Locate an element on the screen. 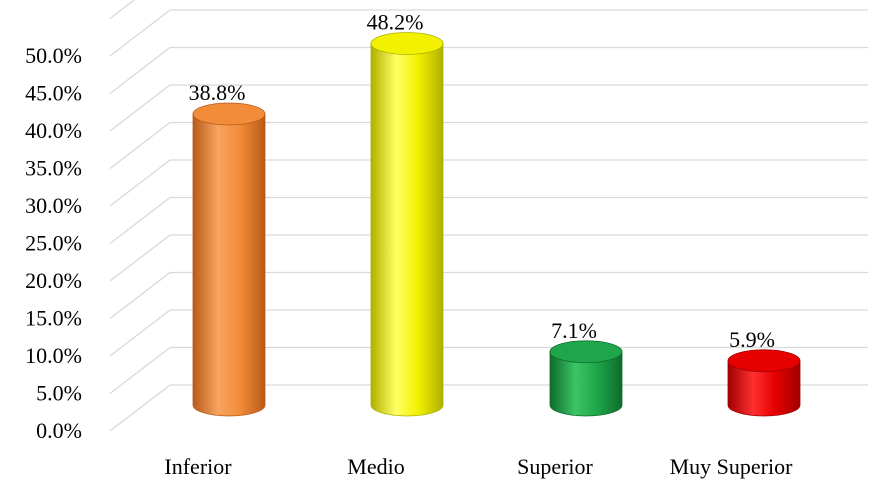  x-category-label: Medio is located at coordinates (375, 466).